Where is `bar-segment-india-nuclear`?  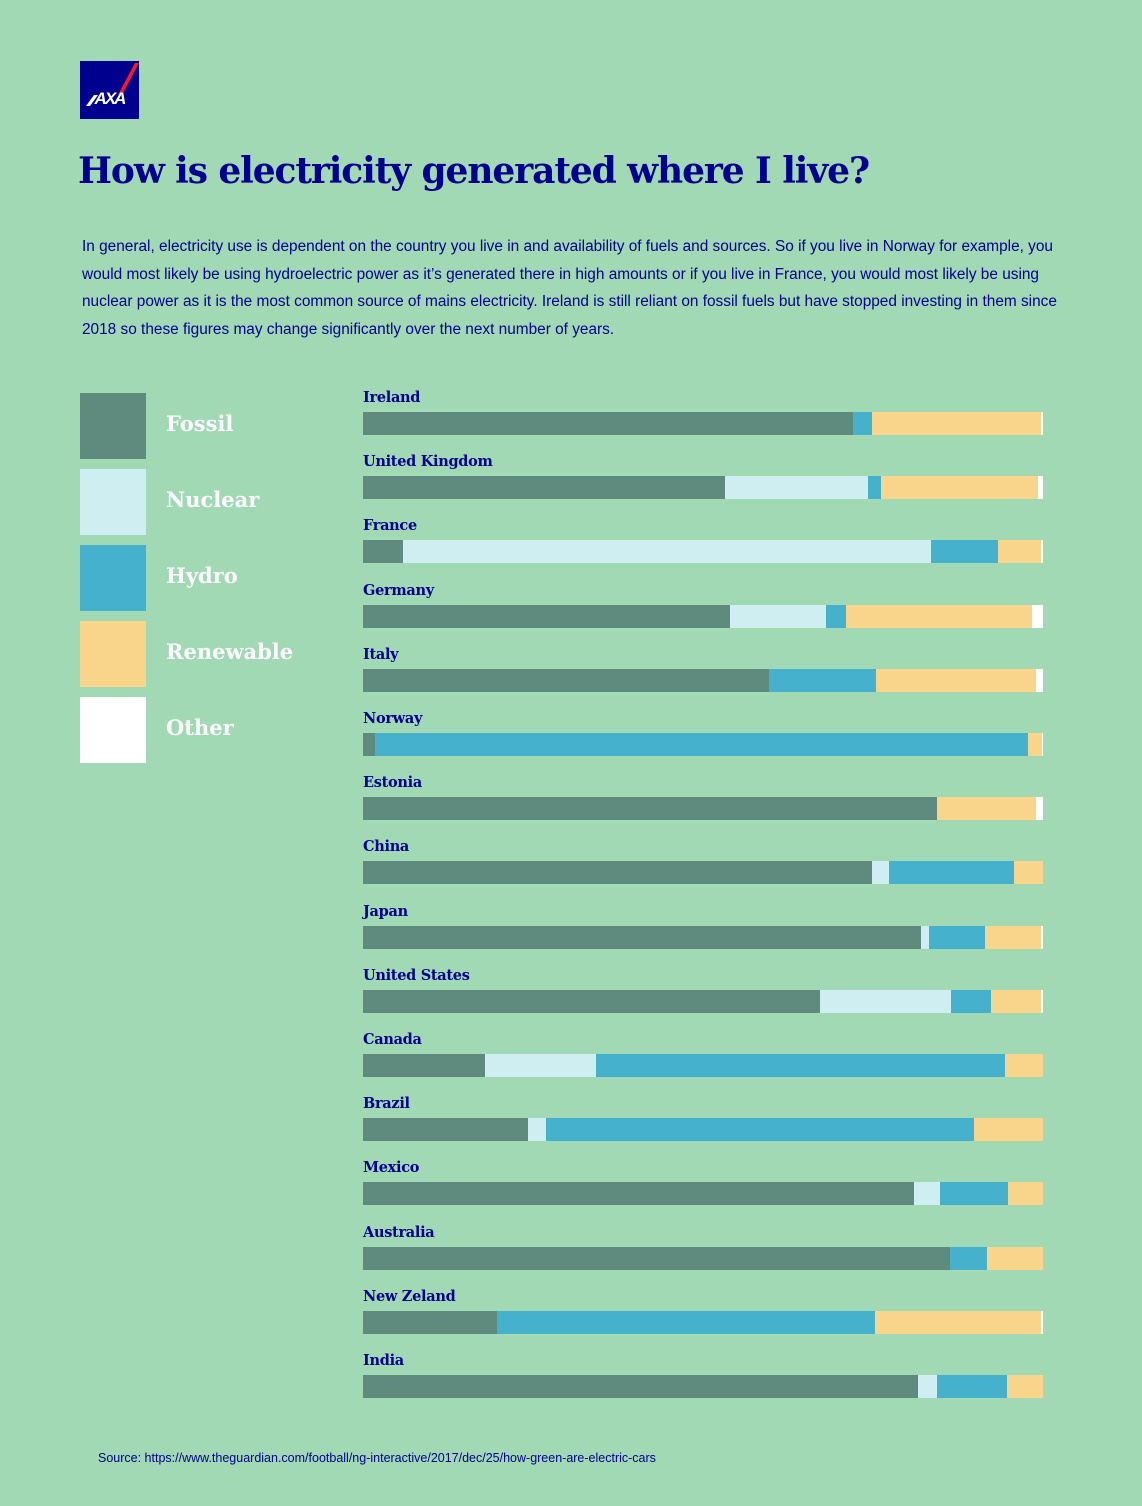 bar-segment-india-nuclear is located at coordinates (927, 1386).